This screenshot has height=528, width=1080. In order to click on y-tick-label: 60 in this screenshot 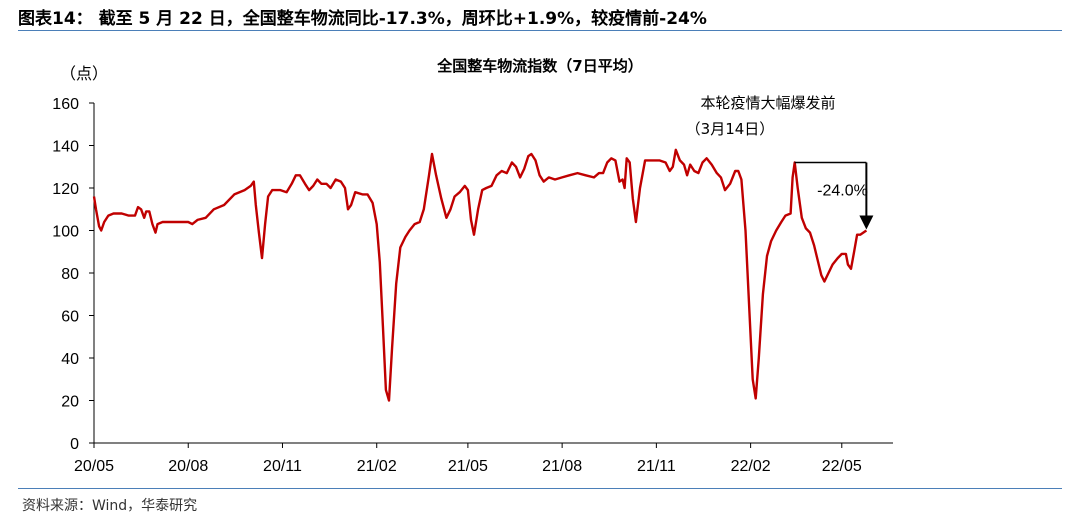, I will do `click(70, 317)`.